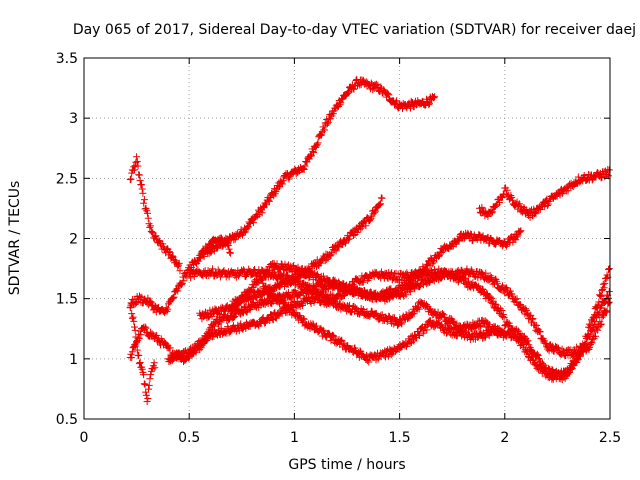  Describe the element at coordinates (189, 438) in the screenshot. I see `x-tick-label: 0.5` at that location.